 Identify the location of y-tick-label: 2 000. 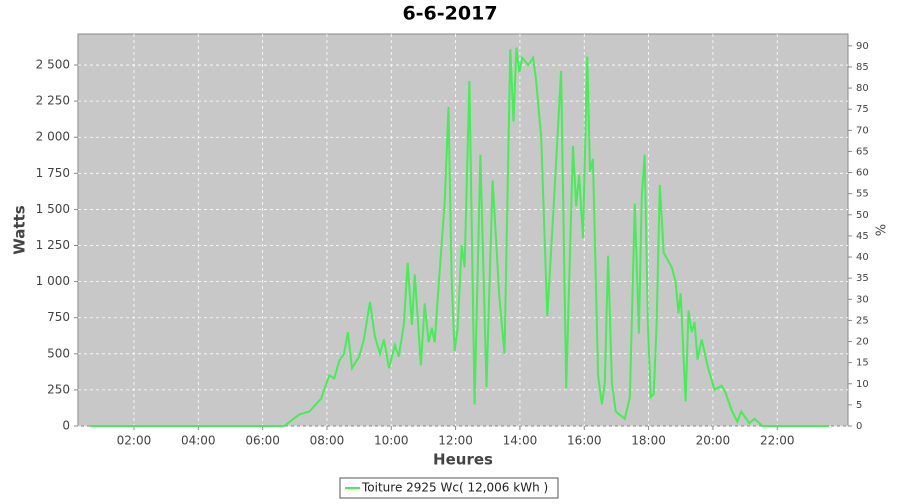
(53, 137).